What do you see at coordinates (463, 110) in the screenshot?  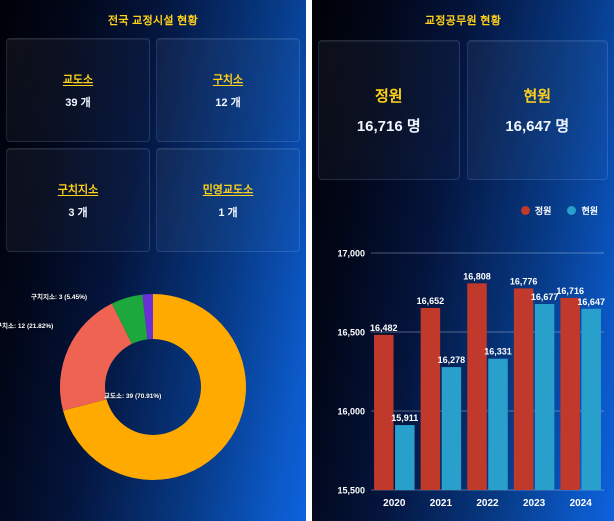 I see `staff-card-grid: 정원 16,716 명 현원 16,647 명` at bounding box center [463, 110].